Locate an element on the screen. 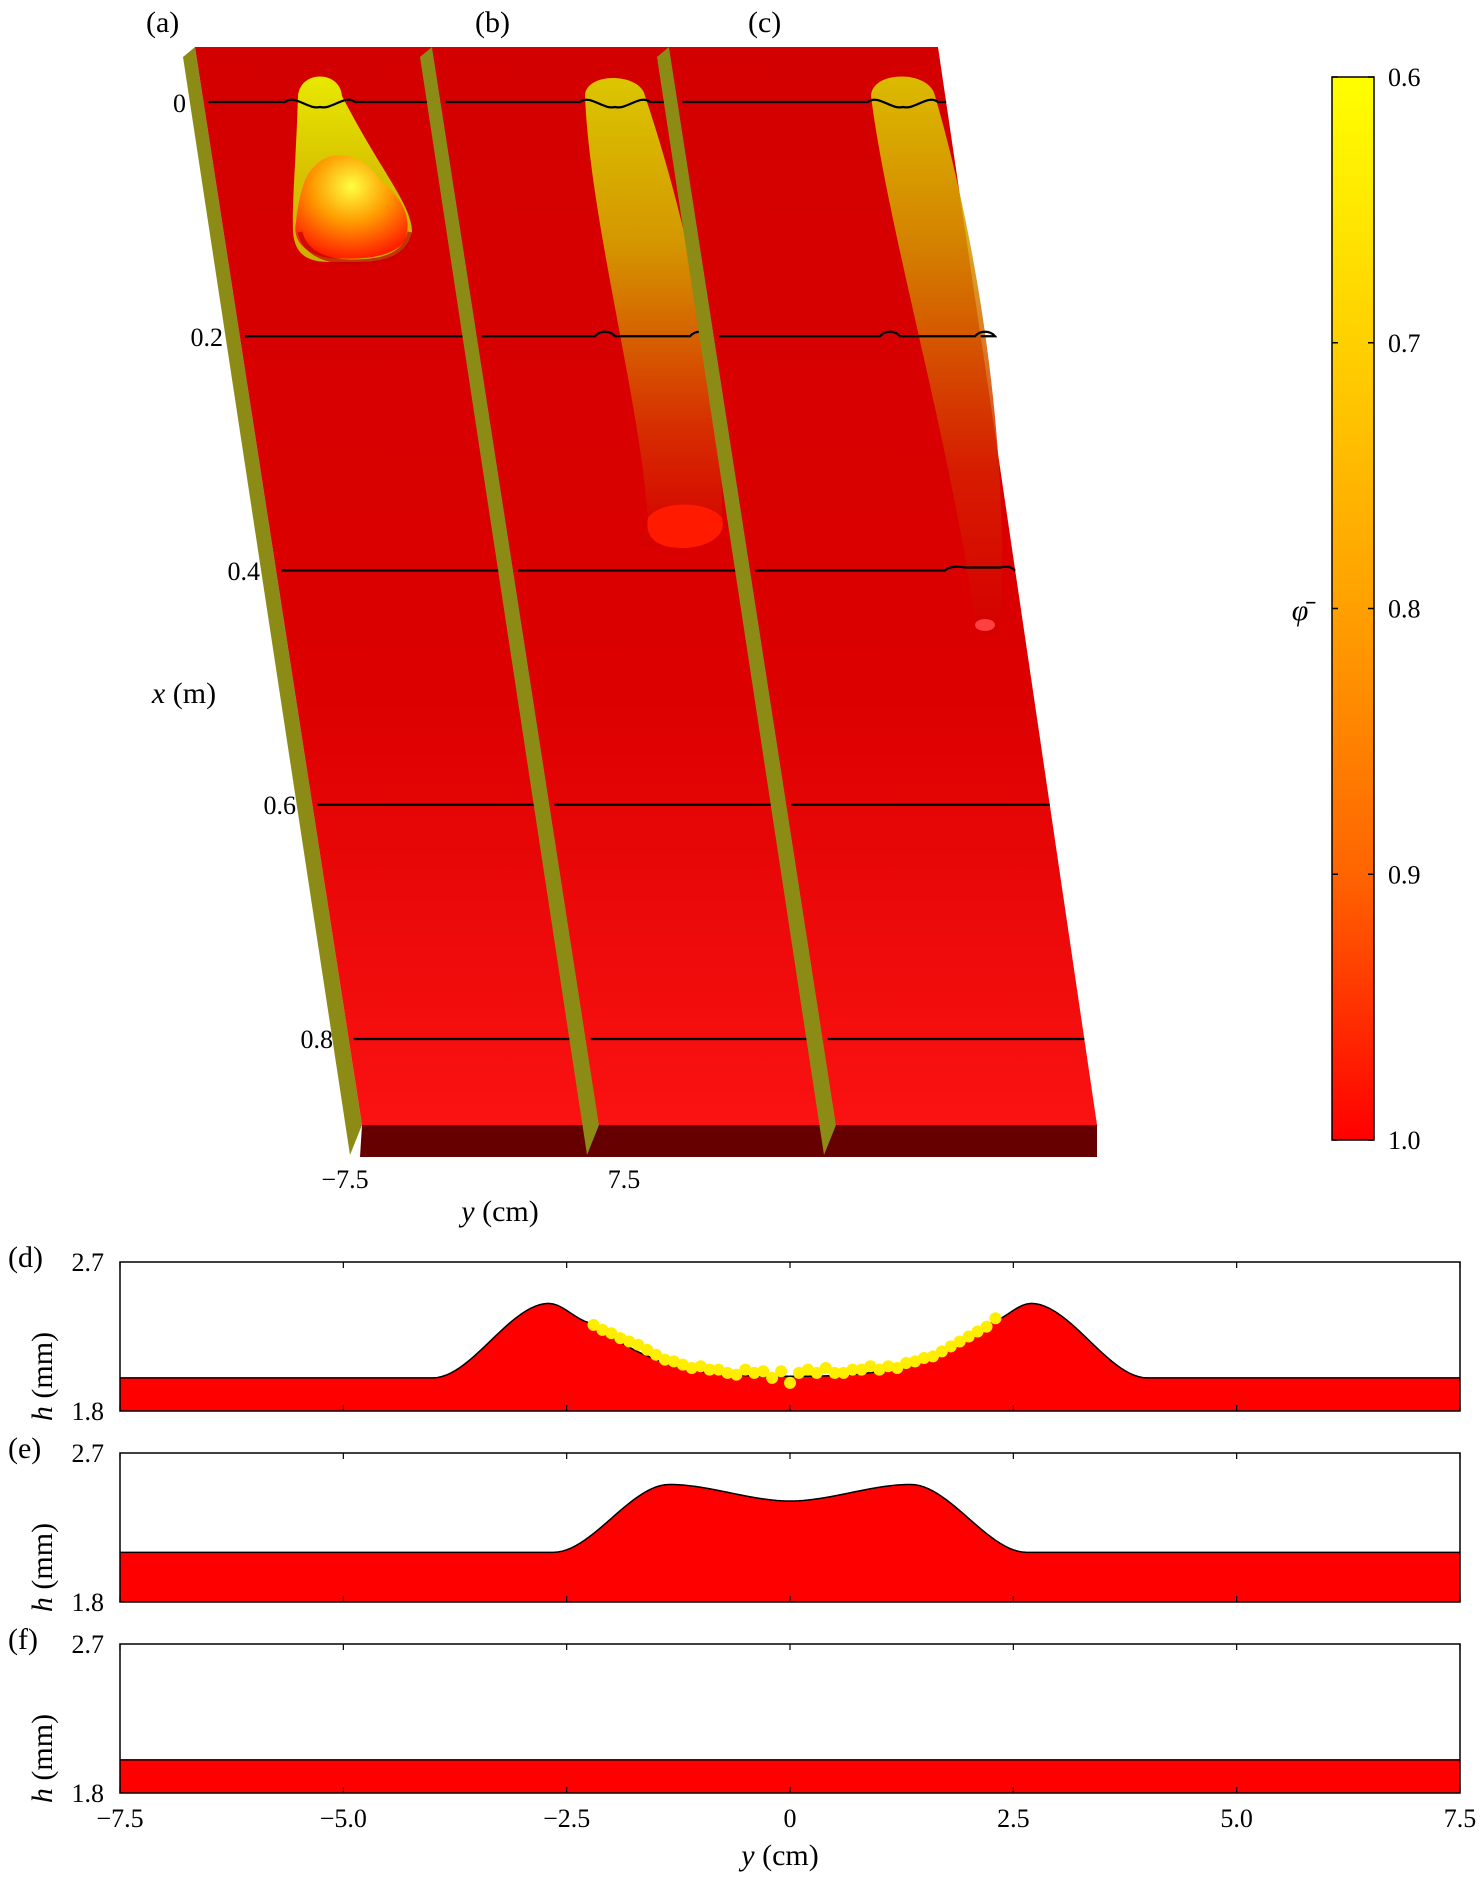 The image size is (1481, 1887). panel-label-c: (c) is located at coordinates (764, 22).